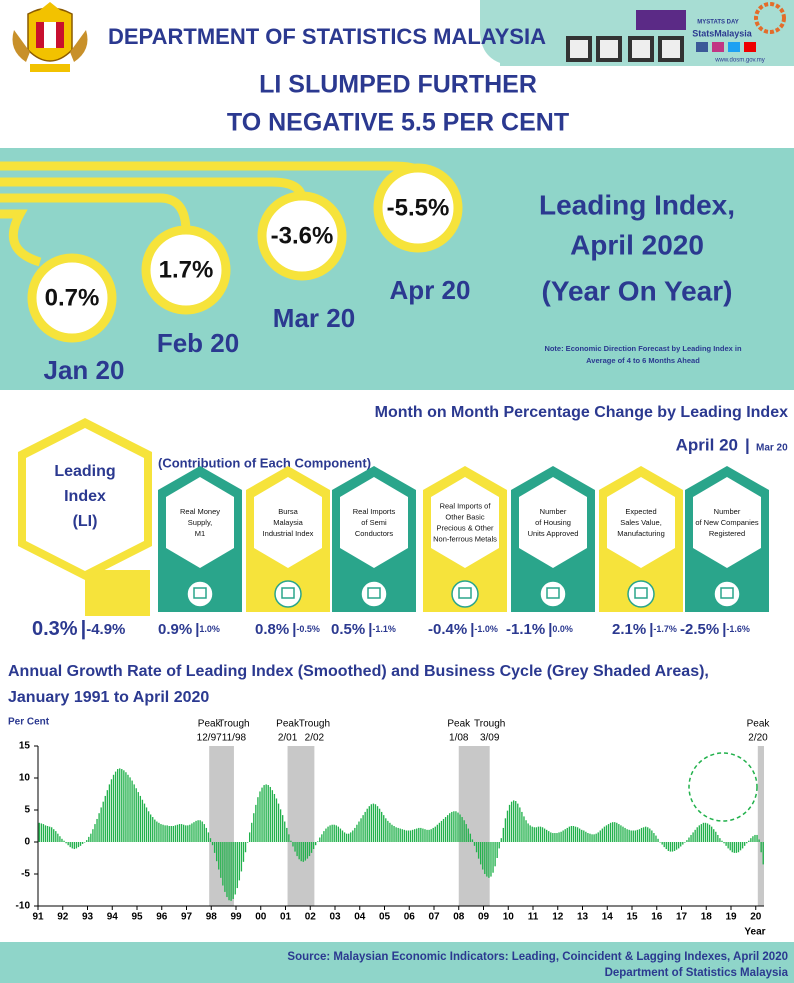  Describe the element at coordinates (302, 235) in the screenshot. I see `month-value: -3.6%` at that location.